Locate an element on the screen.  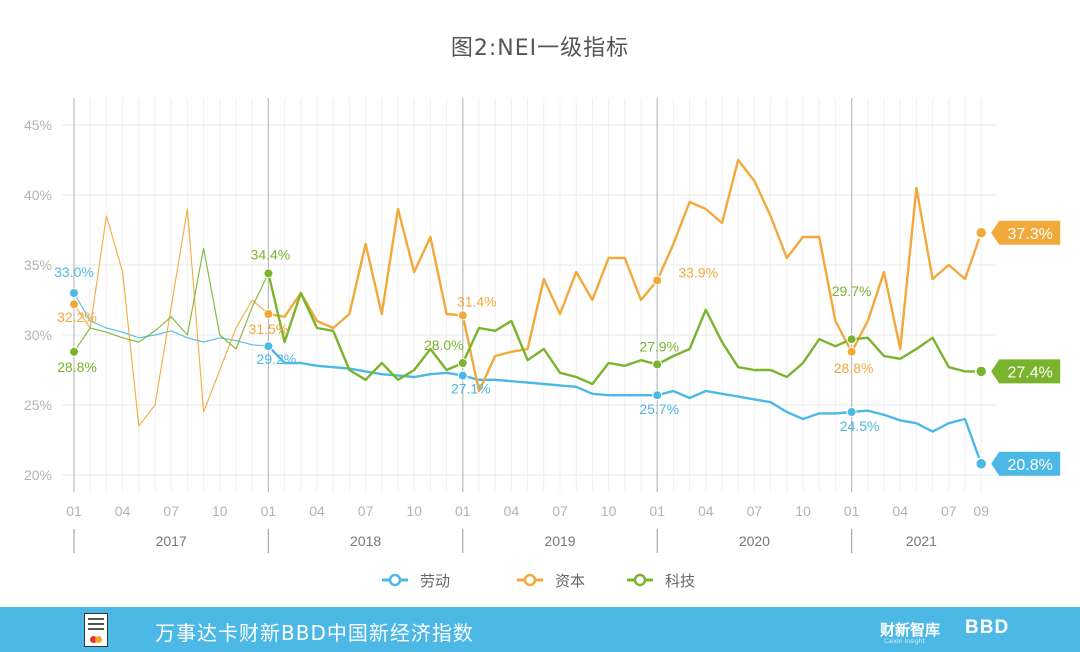
end-value-label: 20.8% is located at coordinates (1030, 465).